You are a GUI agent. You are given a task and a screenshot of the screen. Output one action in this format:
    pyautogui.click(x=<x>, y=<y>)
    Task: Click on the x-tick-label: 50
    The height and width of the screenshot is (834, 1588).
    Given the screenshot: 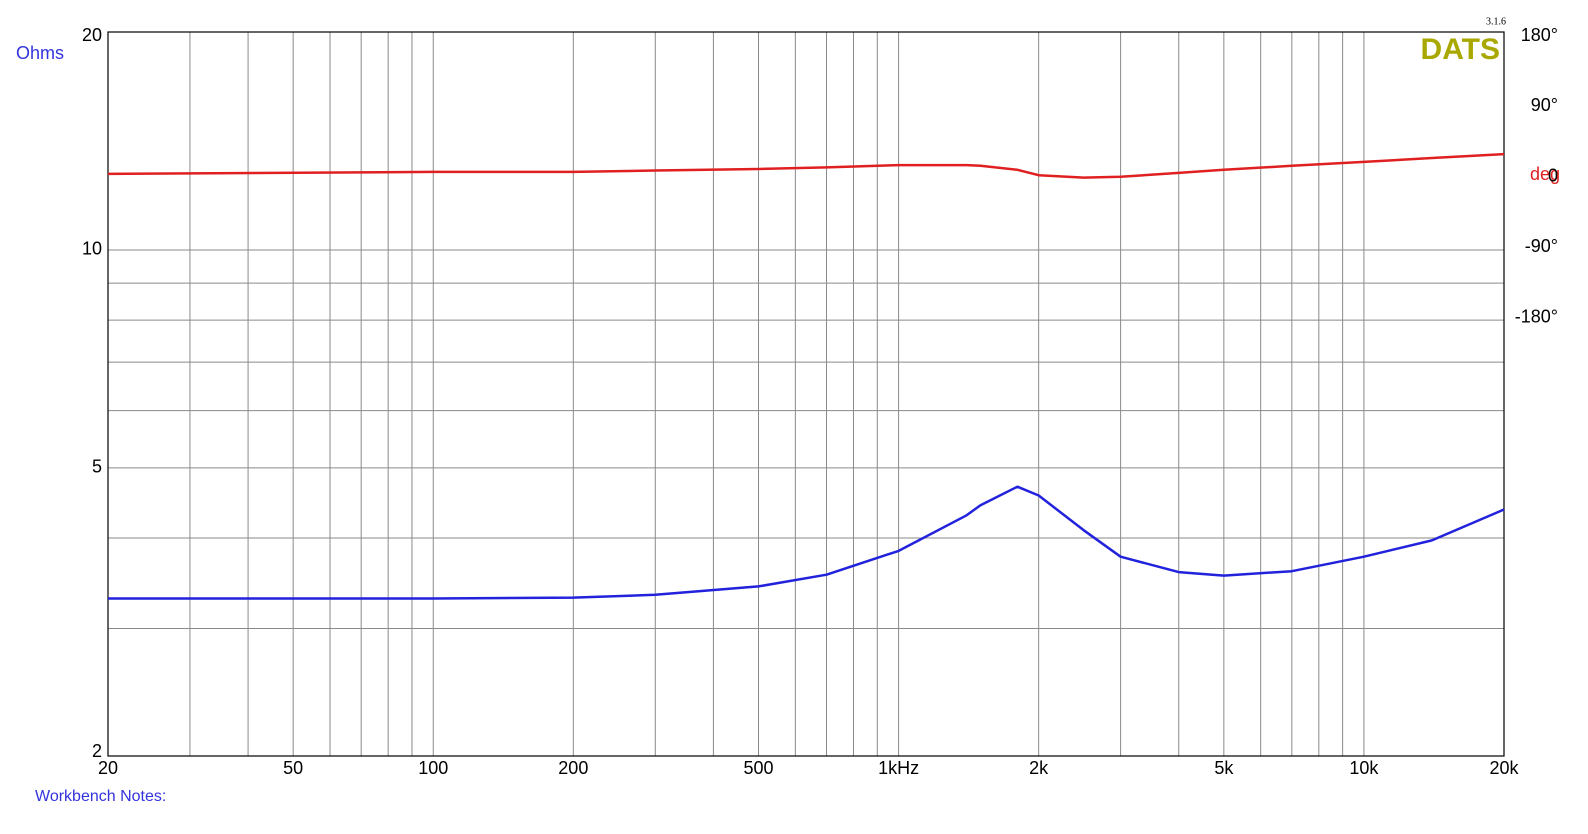 What is the action you would take?
    pyautogui.click(x=293, y=768)
    